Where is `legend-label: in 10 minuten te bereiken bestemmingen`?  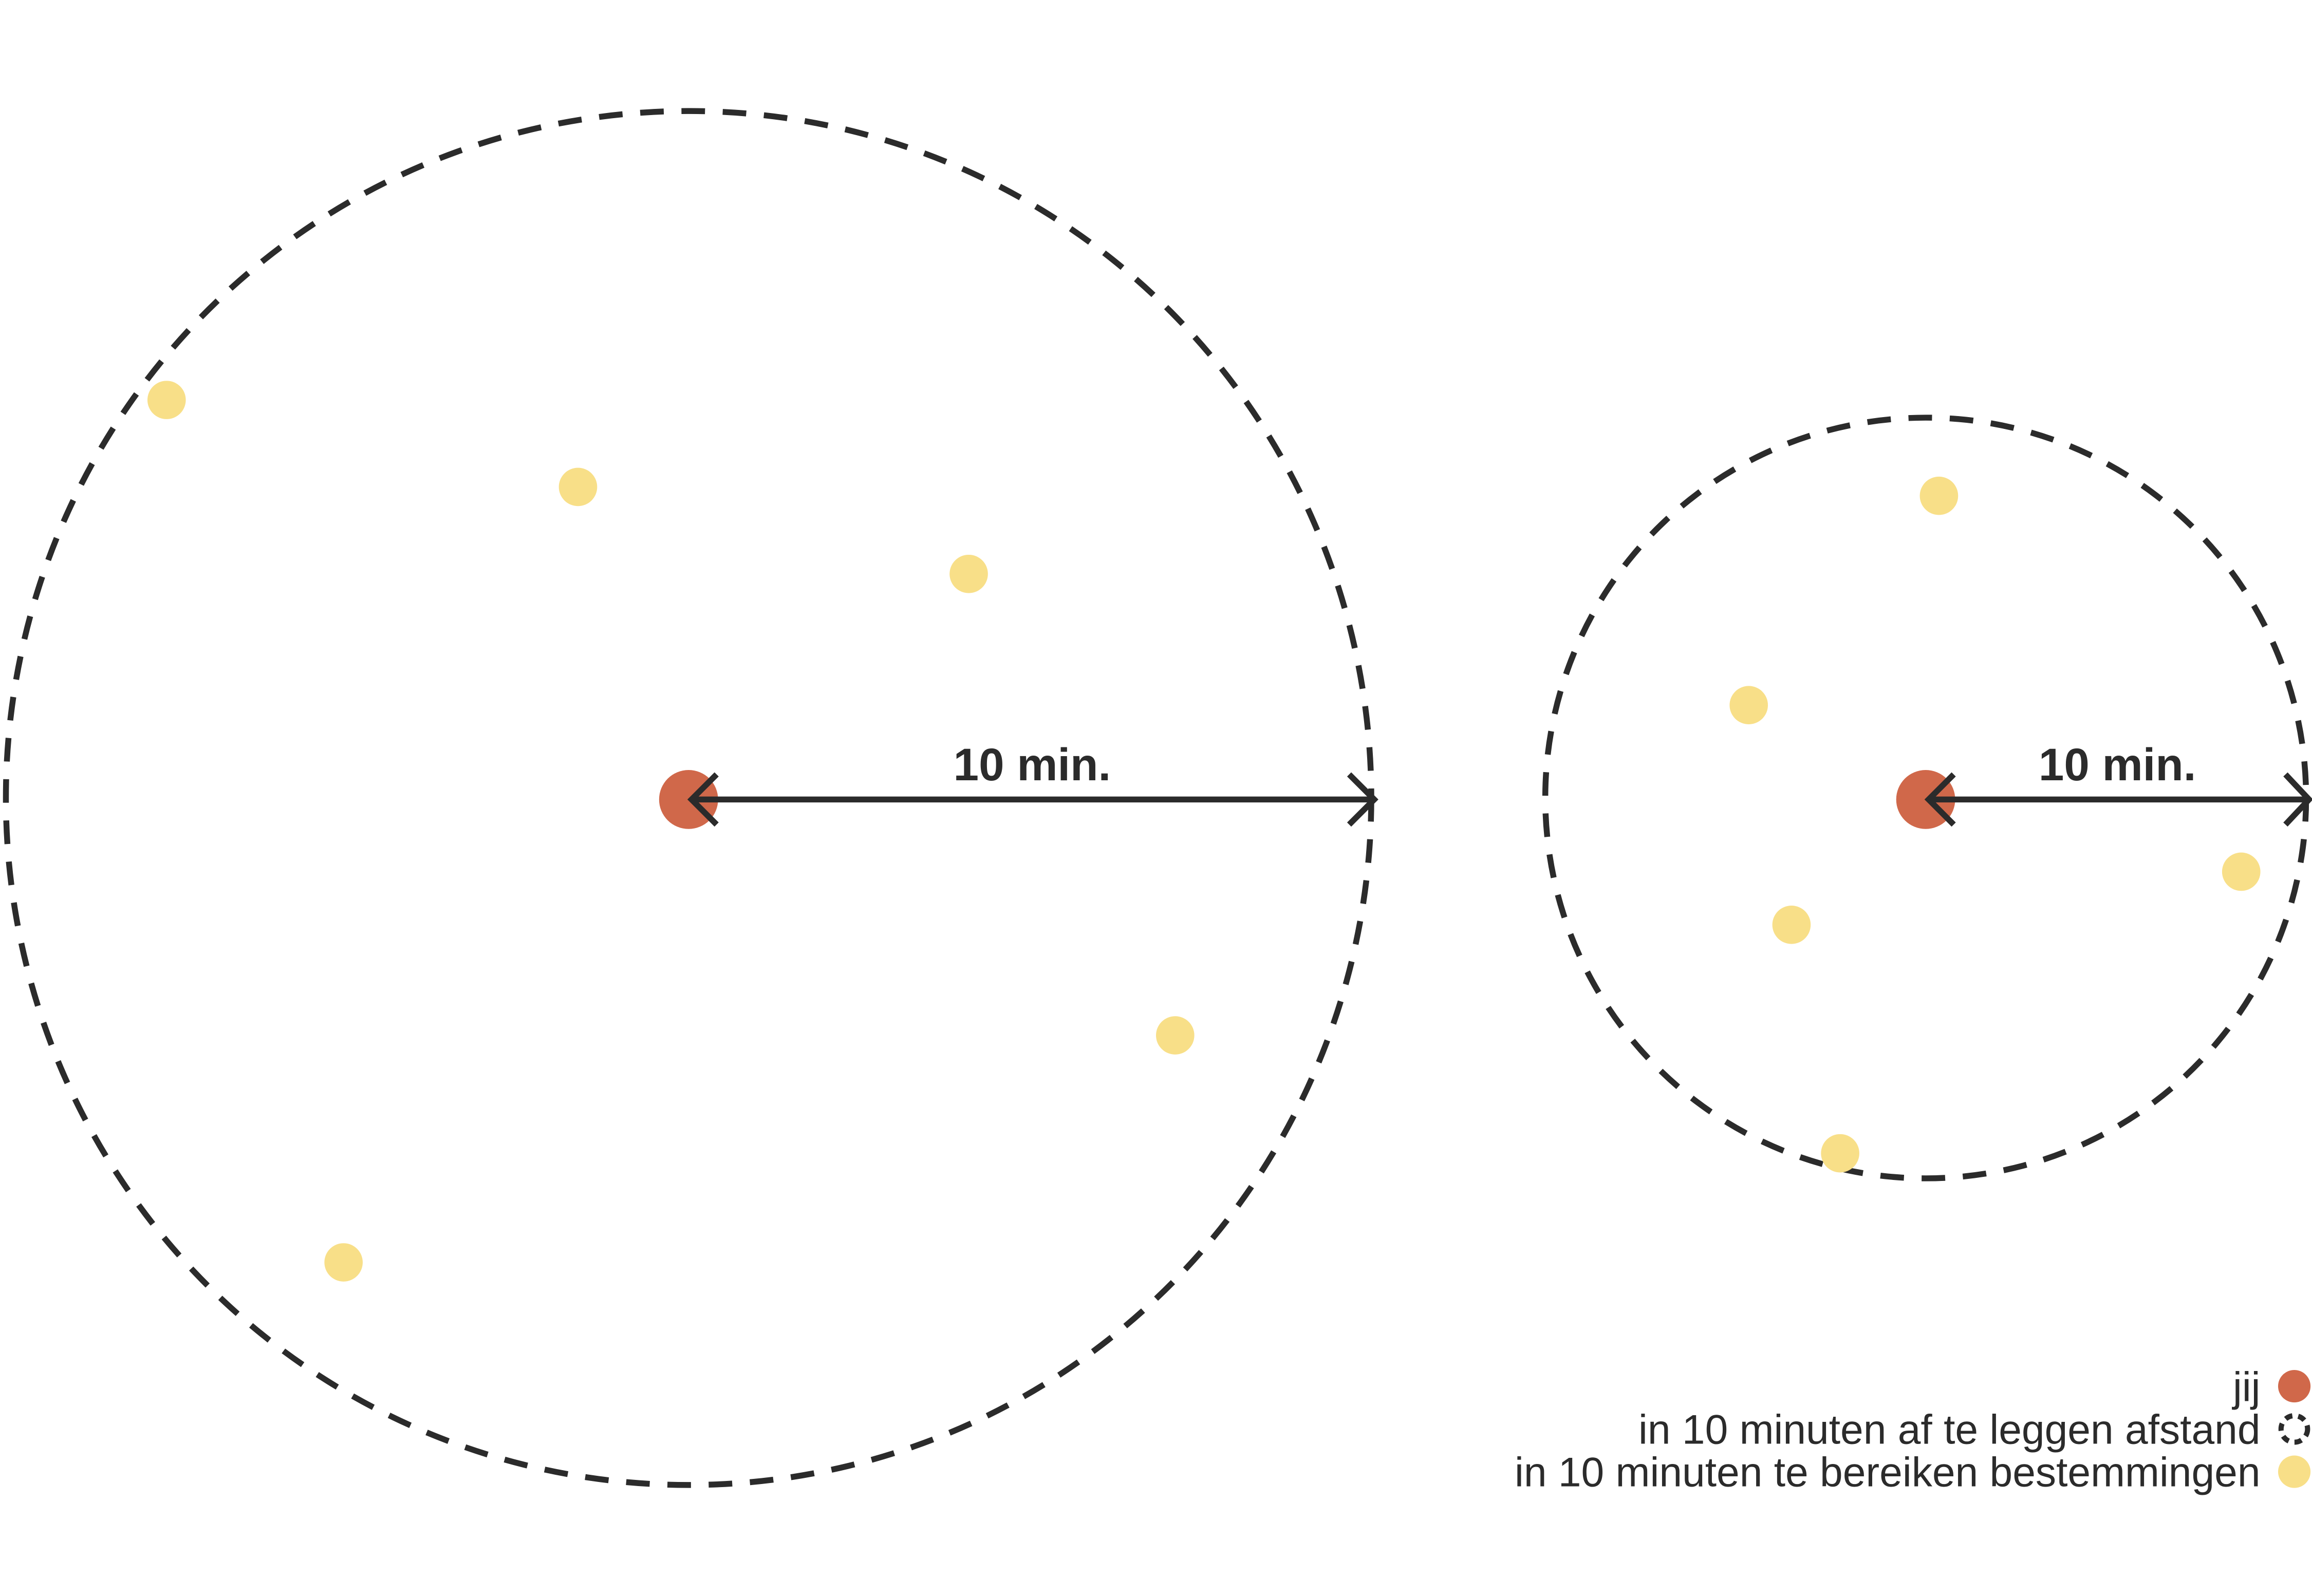 legend-label: in 10 minuten te bereiken bestemmingen is located at coordinates (1888, 1473).